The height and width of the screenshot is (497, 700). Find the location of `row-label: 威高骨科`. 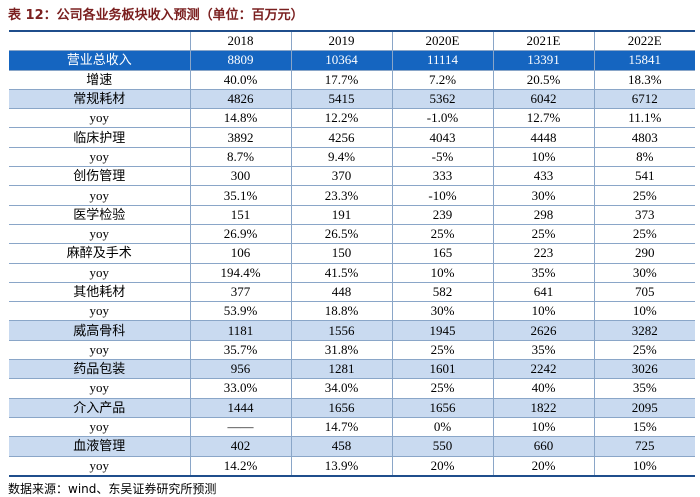

row-label: 威高骨科 is located at coordinates (99, 330).